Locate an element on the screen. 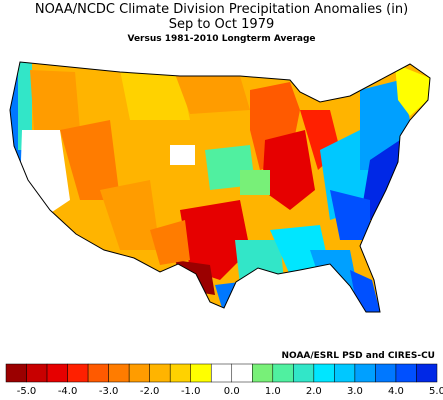 The height and width of the screenshot is (400, 443). legend-tick-label: 1.0 is located at coordinates (273, 391).